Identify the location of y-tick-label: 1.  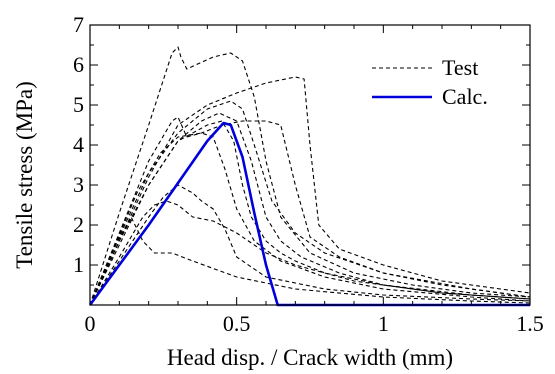
(78, 264).